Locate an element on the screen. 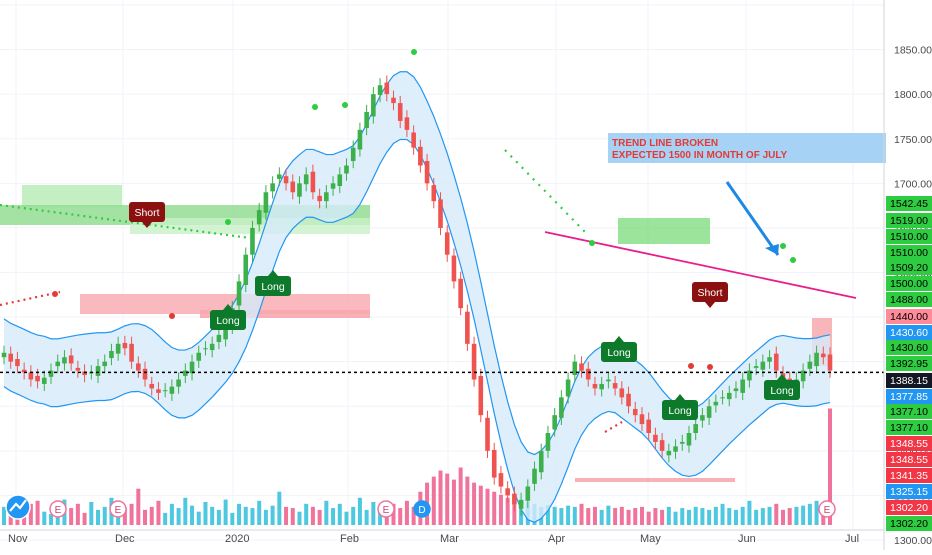 This screenshot has height=555, width=932. signal-label: Short is located at coordinates (146, 213).